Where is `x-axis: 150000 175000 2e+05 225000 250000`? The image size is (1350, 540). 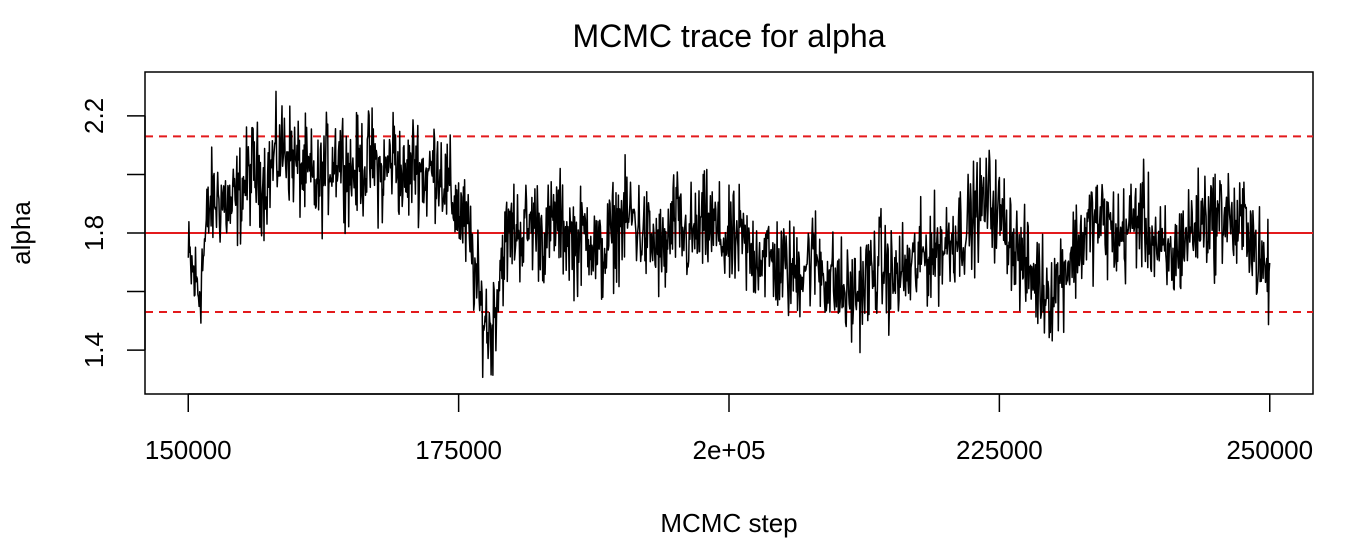
x-axis: 150000 175000 2e+05 225000 250000 is located at coordinates (729, 429).